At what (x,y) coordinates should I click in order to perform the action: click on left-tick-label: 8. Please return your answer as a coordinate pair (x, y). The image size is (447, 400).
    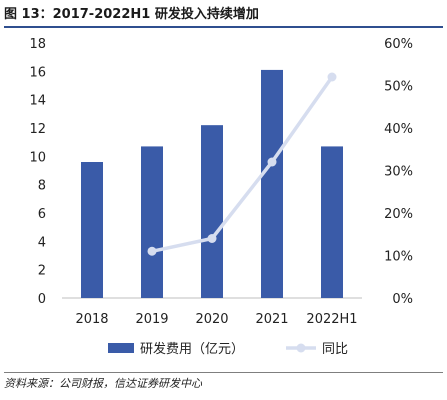
    Looking at the image, I should click on (42, 186).